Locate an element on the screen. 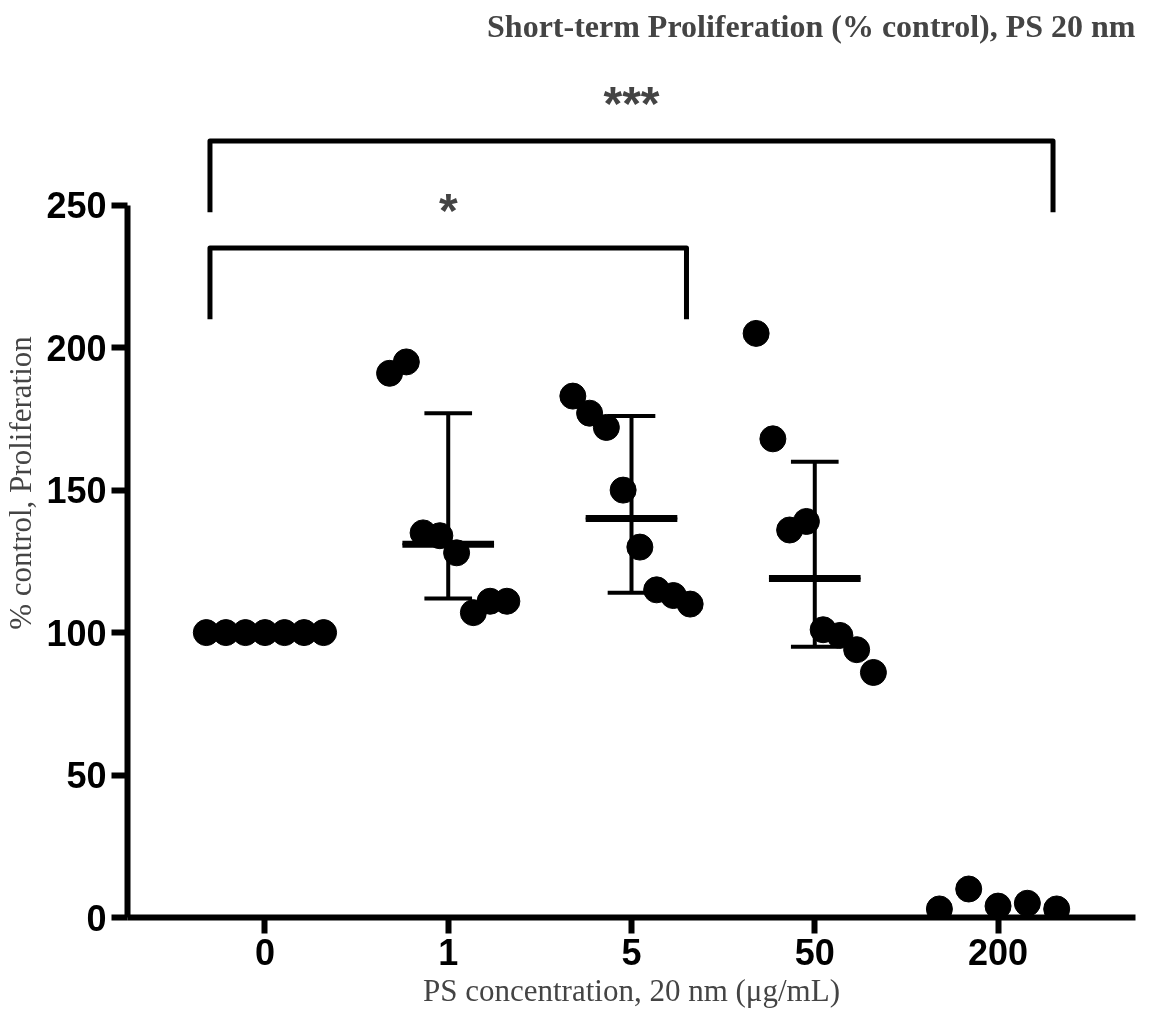  x-tick-label: 1 is located at coordinates (448, 952).